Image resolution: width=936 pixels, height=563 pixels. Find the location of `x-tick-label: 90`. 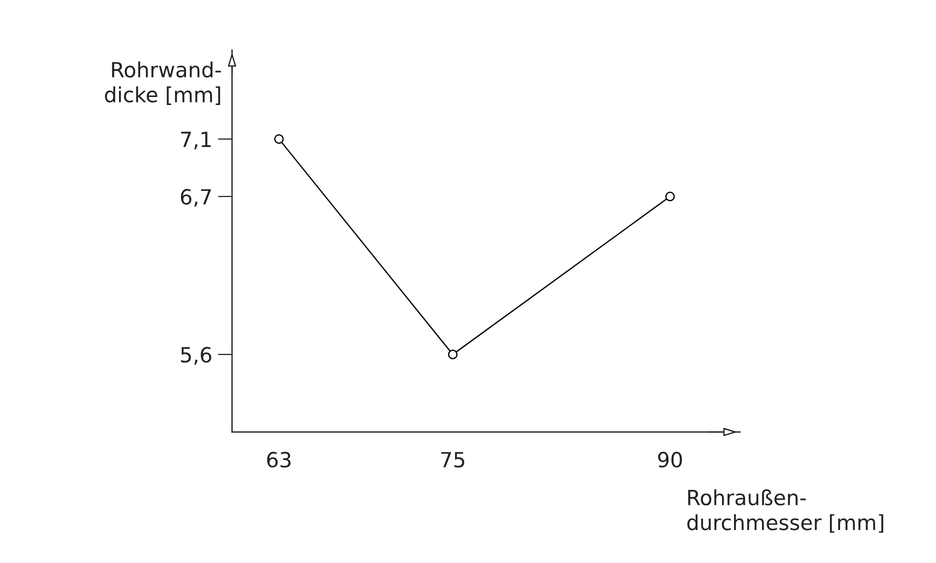

x-tick-label: 90 is located at coordinates (670, 460).